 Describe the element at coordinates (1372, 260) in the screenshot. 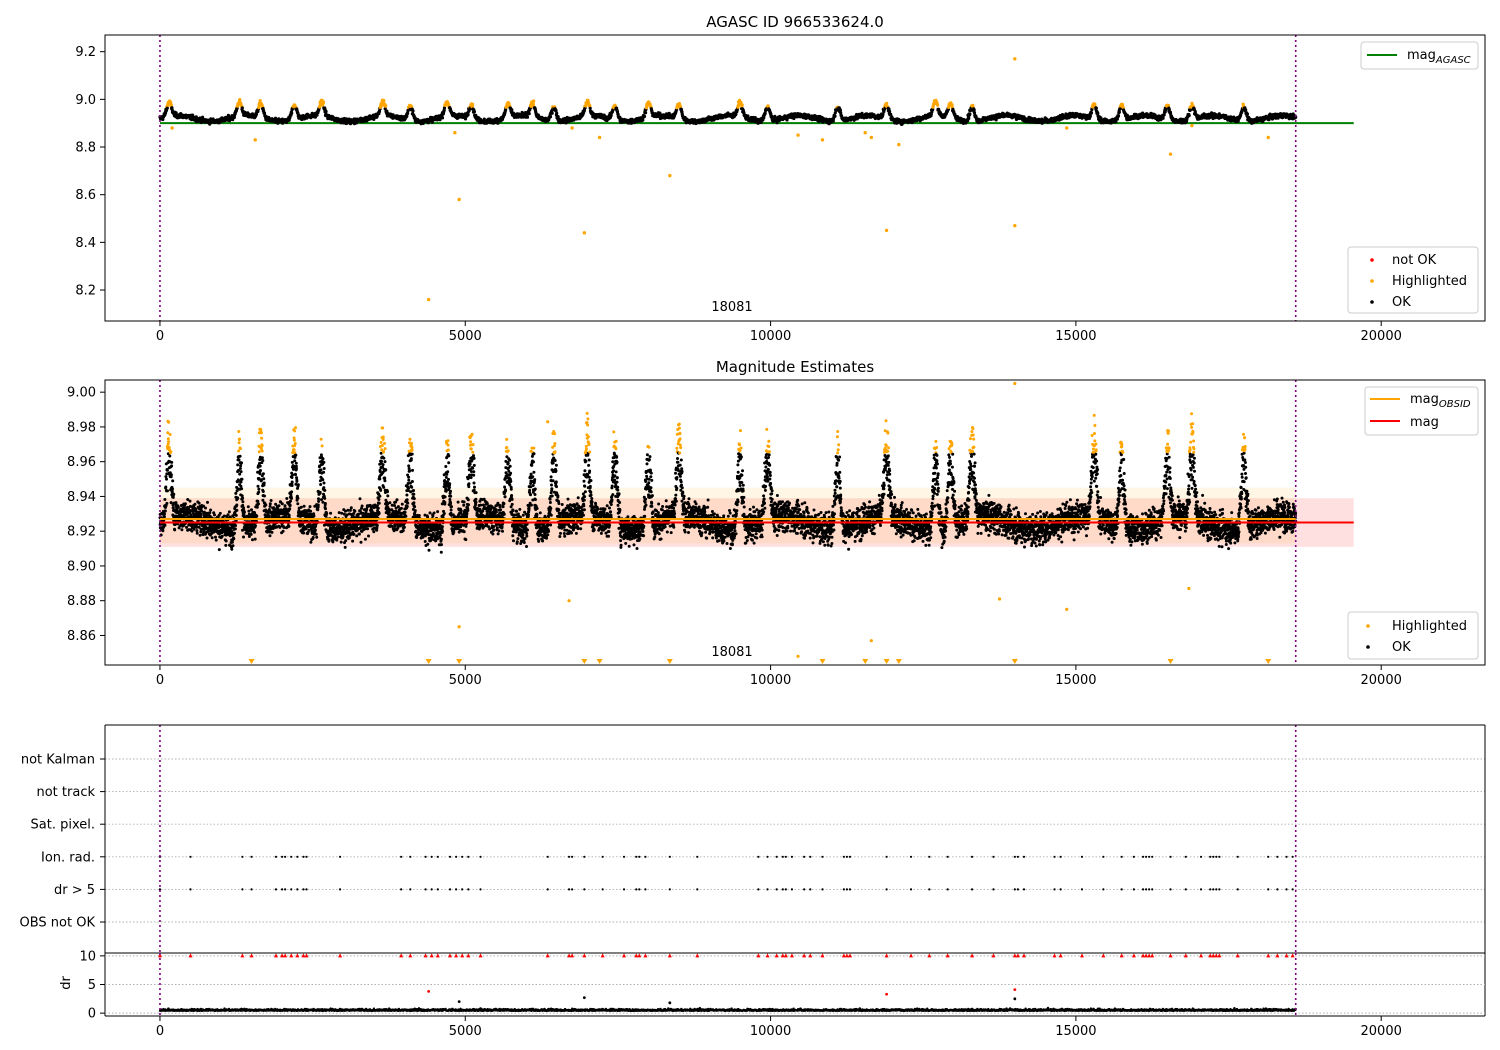

I see `legend-not-ok-swatch` at that location.